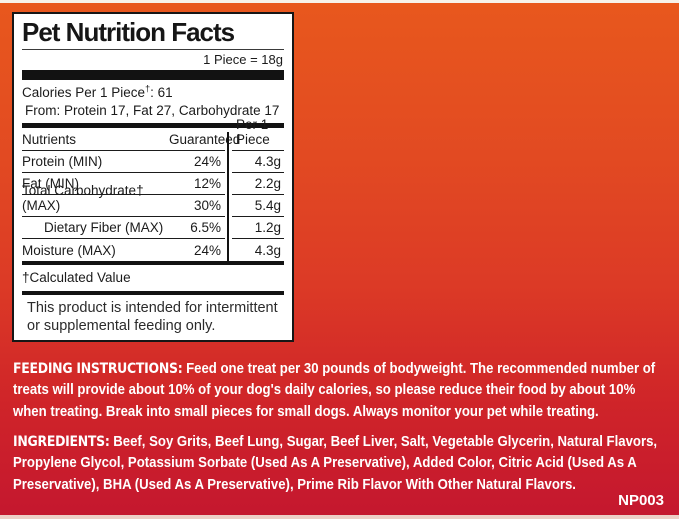  I want to click on dagger-symbol: †, so click(148, 88).